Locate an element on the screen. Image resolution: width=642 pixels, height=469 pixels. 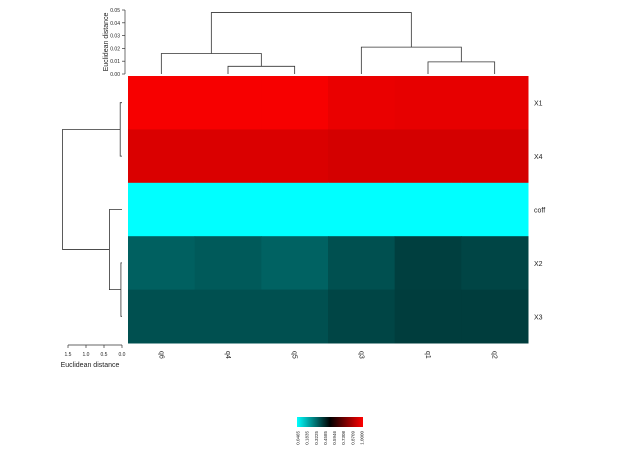
color-key-label: 0.1835 is located at coordinates (307, 438).